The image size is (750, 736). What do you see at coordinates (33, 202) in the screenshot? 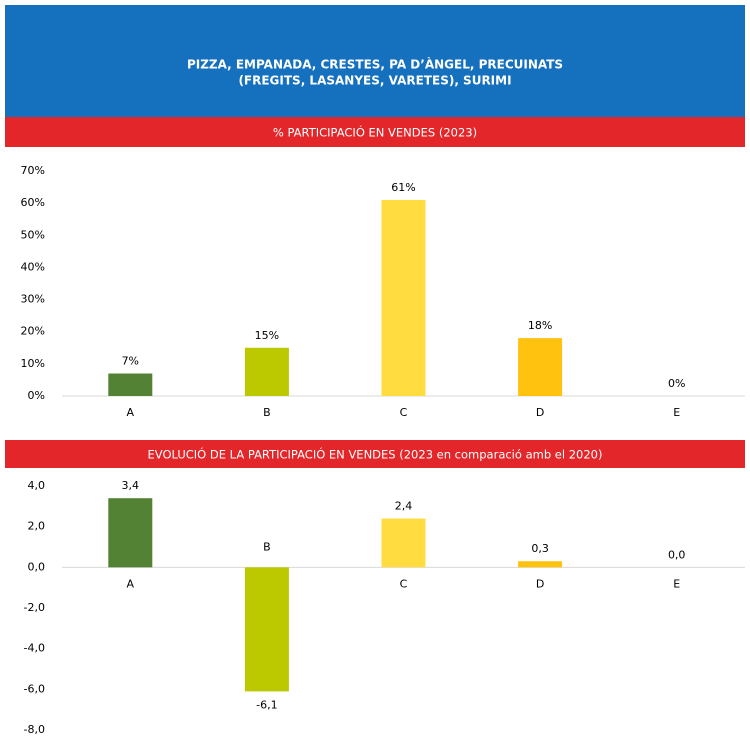
I see `y-tick-label: 60%` at bounding box center [33, 202].